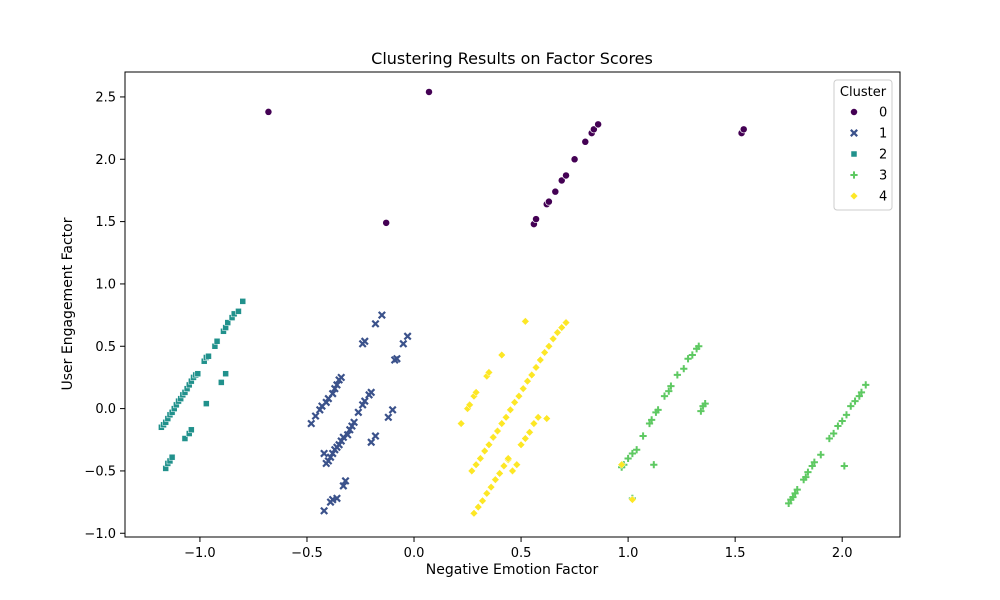  What do you see at coordinates (100, 534) in the screenshot?
I see `y-tick-label: −1.0` at bounding box center [100, 534].